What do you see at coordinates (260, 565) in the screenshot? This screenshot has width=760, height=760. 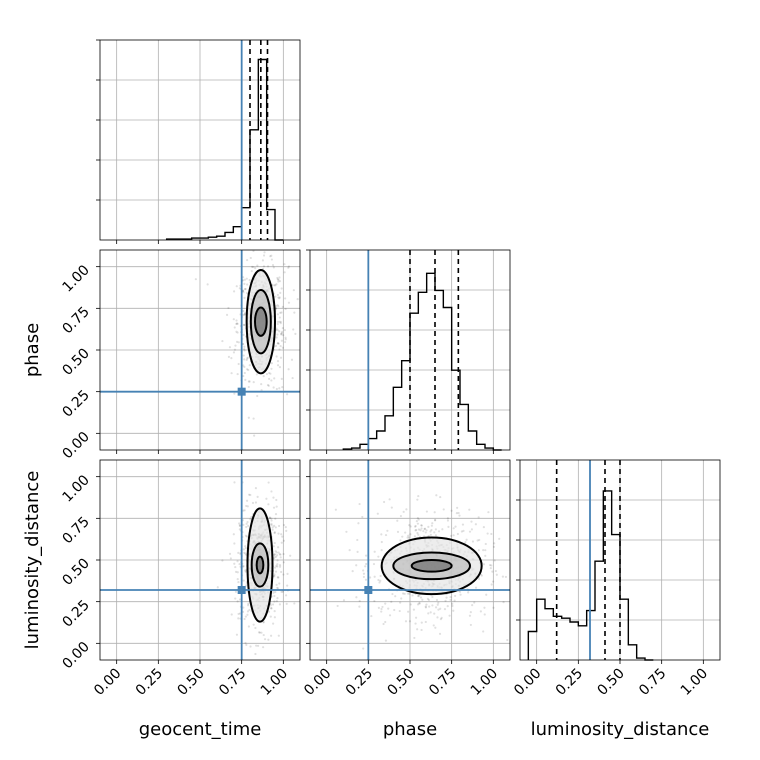 I see `contour-line` at bounding box center [260, 565].